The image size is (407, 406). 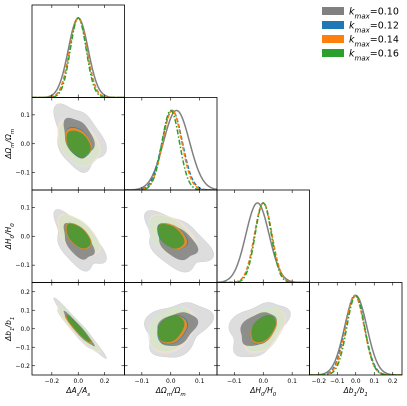 What do you see at coordinates (77, 392) in the screenshot?
I see `x-axis-label-0: ΔAs/As` at bounding box center [77, 392].